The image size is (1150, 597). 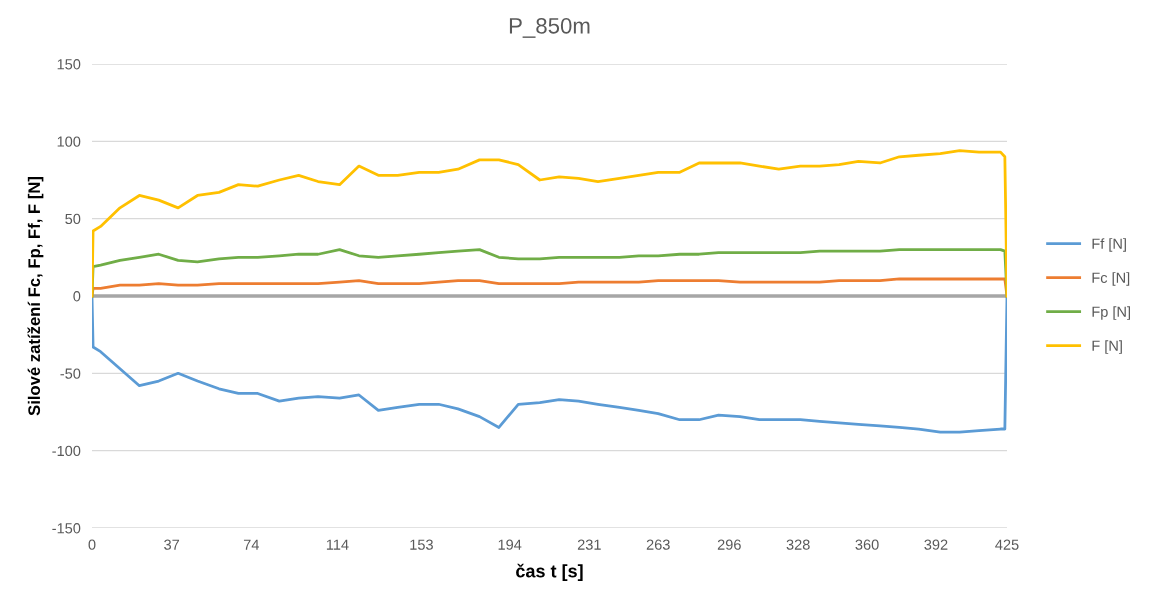 What do you see at coordinates (1007, 544) in the screenshot?
I see `x-tick-label: 425` at bounding box center [1007, 544].